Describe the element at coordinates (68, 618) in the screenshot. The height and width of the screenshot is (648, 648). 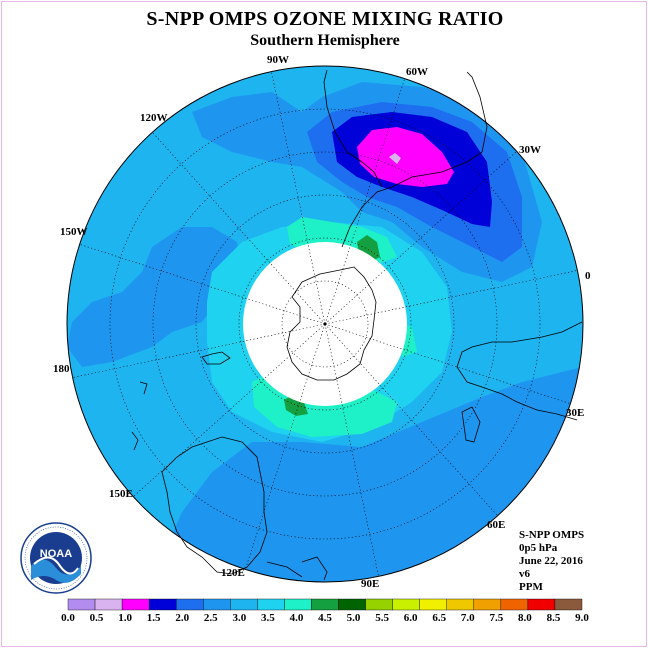
I see `colorbar-tick-label: 0.0` at that location.